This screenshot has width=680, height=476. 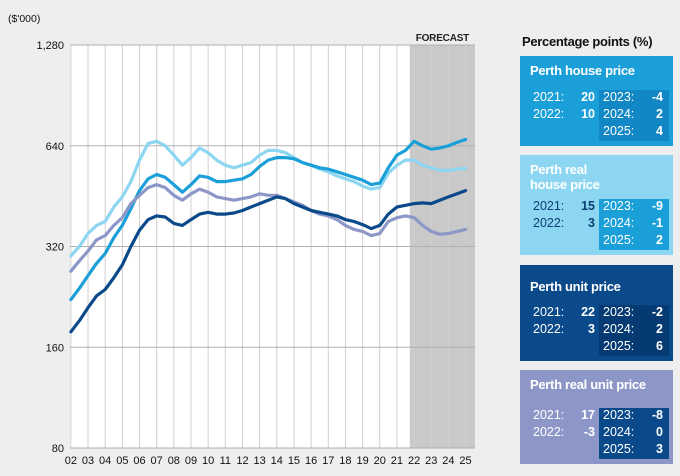 I want to click on x-tick-label: 25, so click(x=465, y=461).